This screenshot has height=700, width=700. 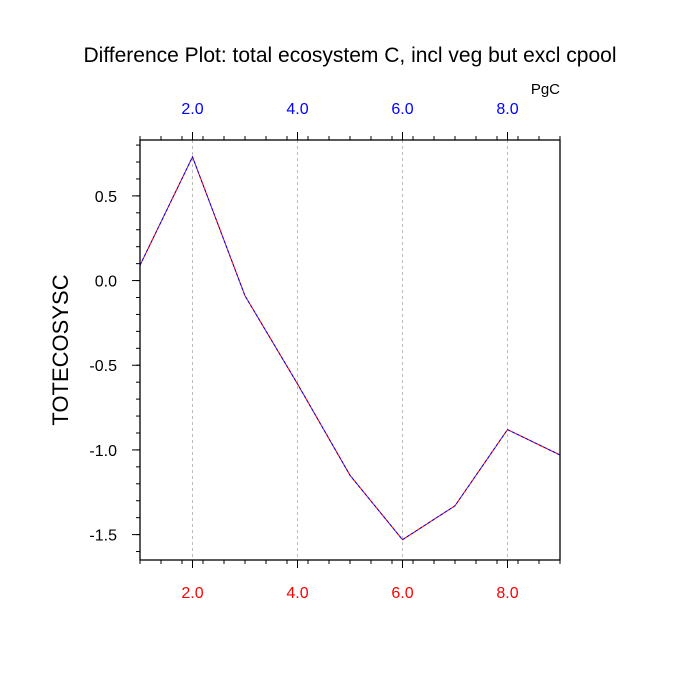 What do you see at coordinates (192, 593) in the screenshot?
I see `x-tick-label-bottom: 2.0` at bounding box center [192, 593].